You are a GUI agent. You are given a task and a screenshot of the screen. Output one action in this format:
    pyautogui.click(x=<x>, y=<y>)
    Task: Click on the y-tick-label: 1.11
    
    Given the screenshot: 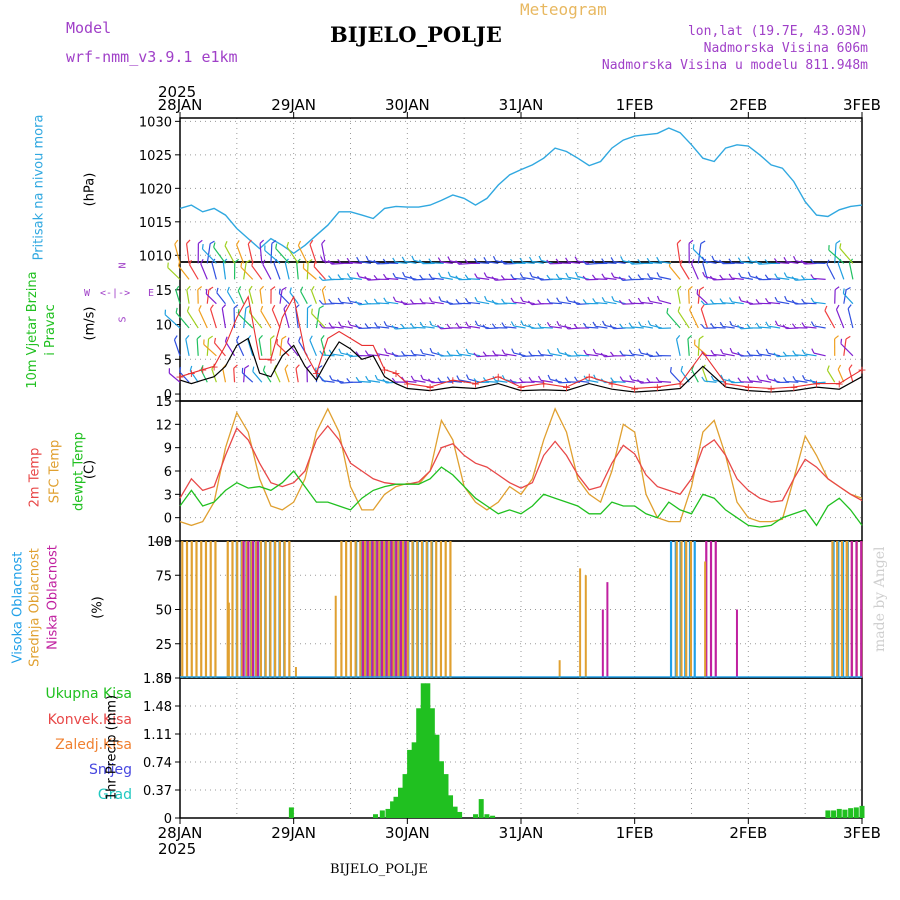 What is the action you would take?
    pyautogui.click(x=157, y=735)
    